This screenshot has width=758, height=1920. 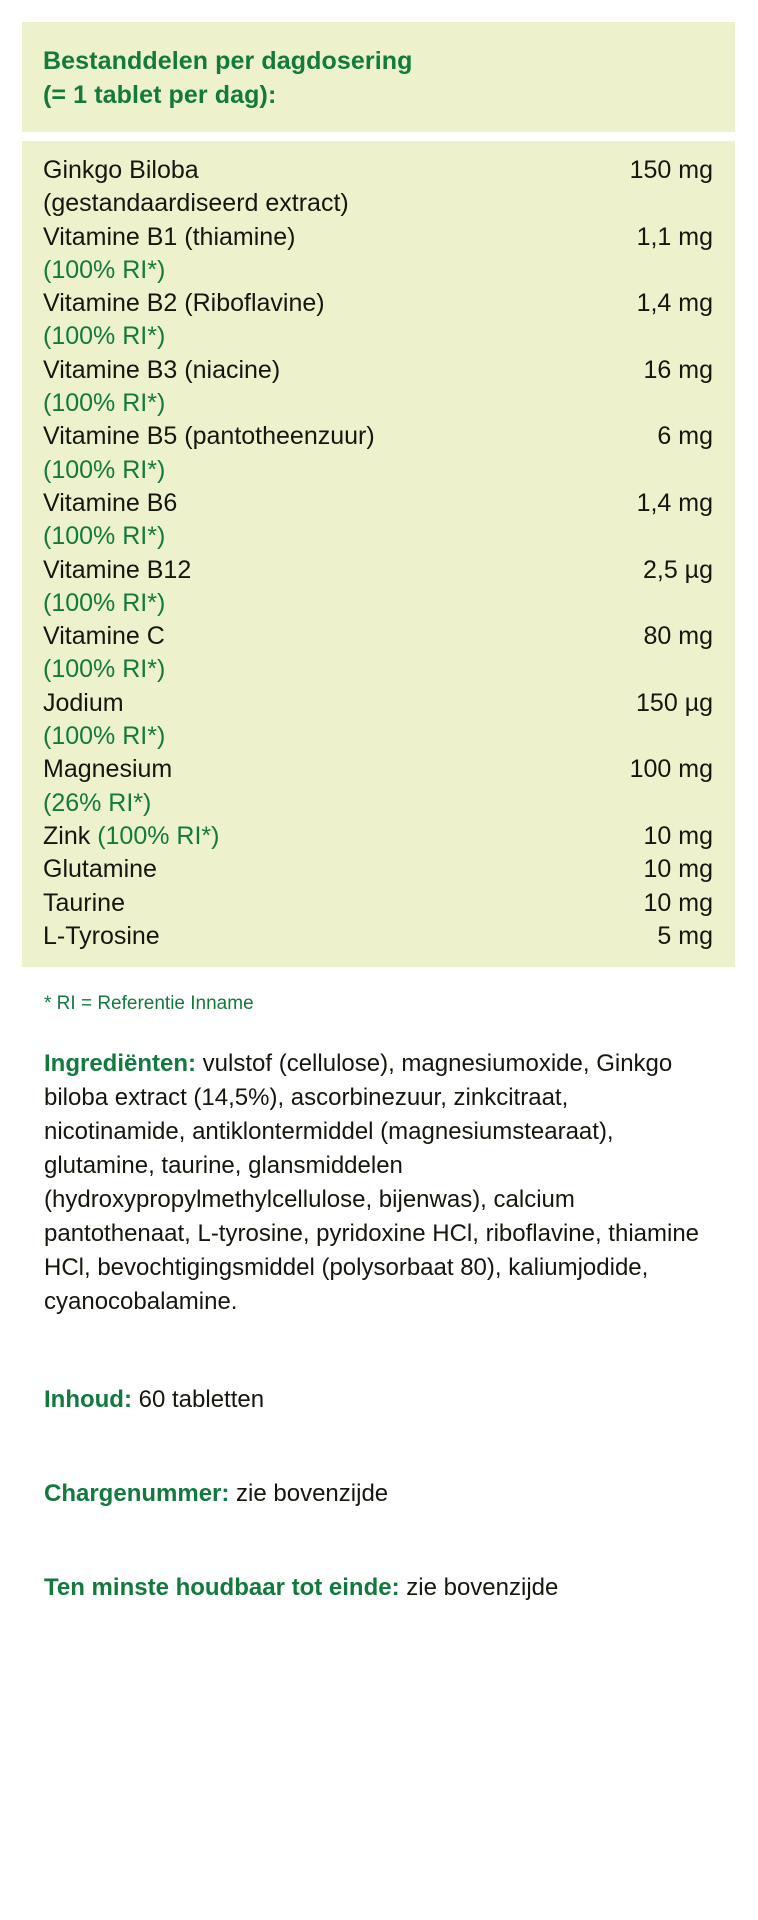 I want to click on nutrient-name: Vitamine B5 (pantotheenzuur), so click(x=209, y=436).